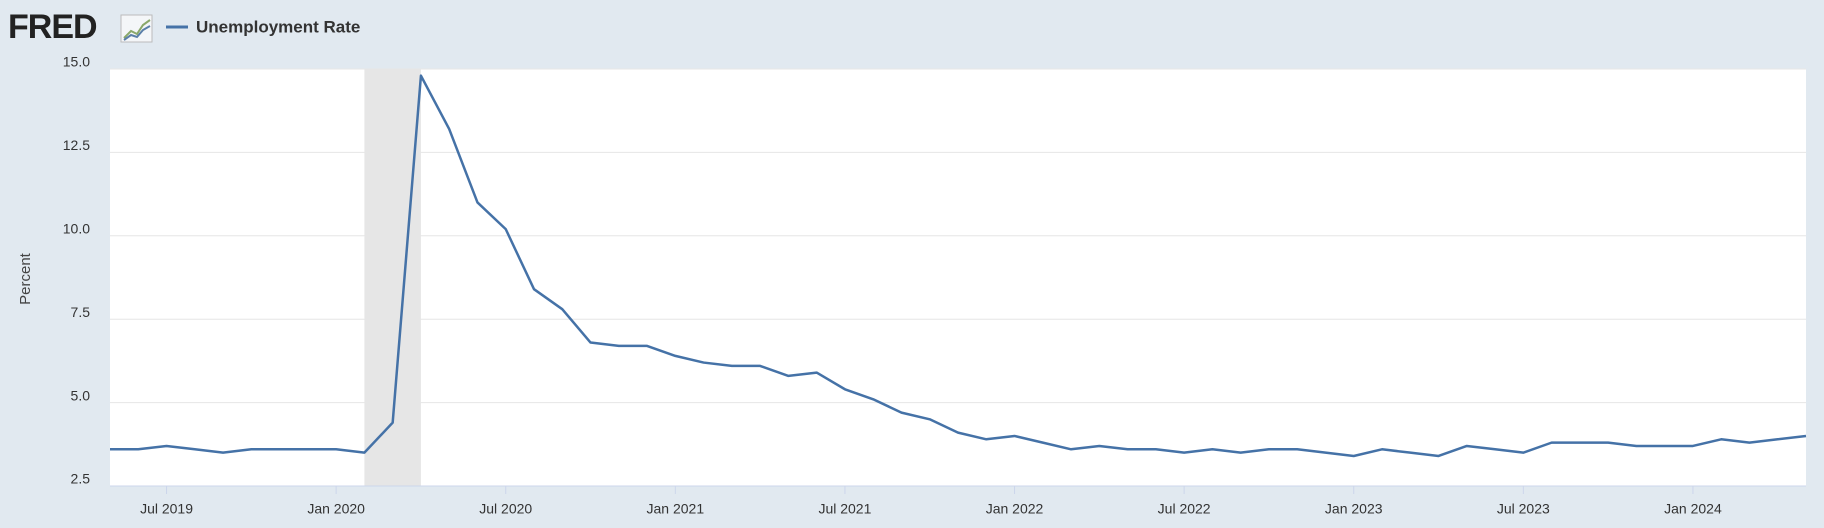 The width and height of the screenshot is (1824, 528). Describe the element at coordinates (278, 26) in the screenshot. I see `legend-label: Unemployment Rate` at that location.